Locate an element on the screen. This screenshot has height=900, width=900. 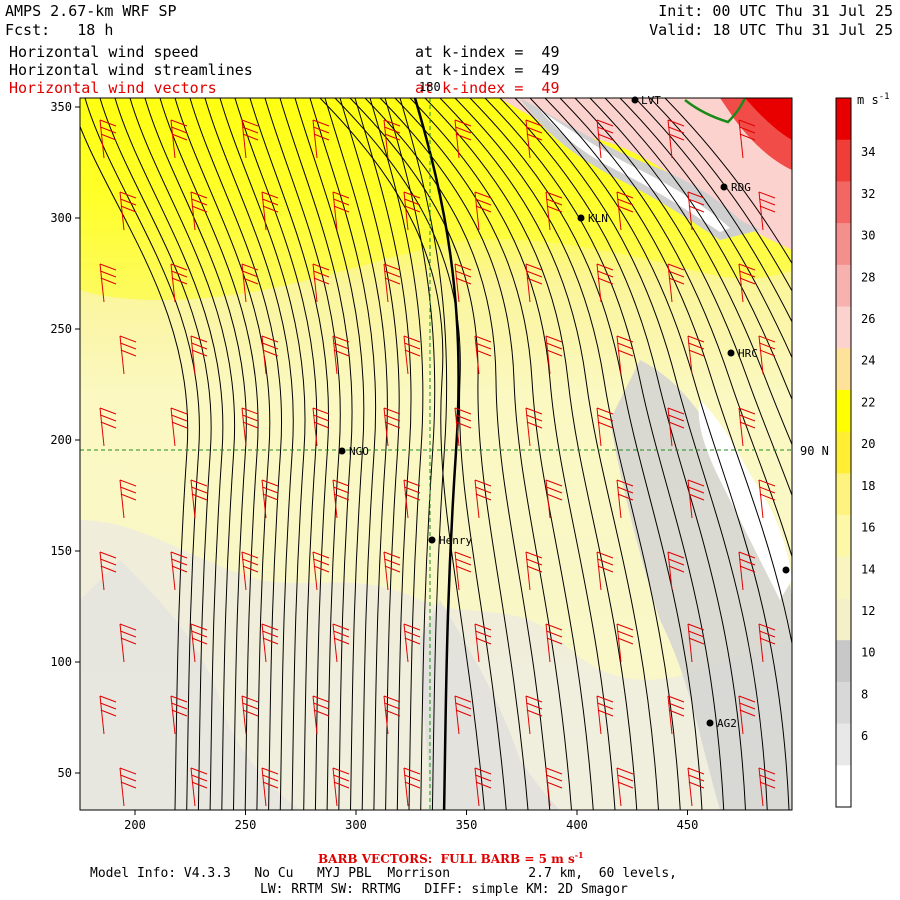
colorbar-label: 30 is located at coordinates (868, 236).